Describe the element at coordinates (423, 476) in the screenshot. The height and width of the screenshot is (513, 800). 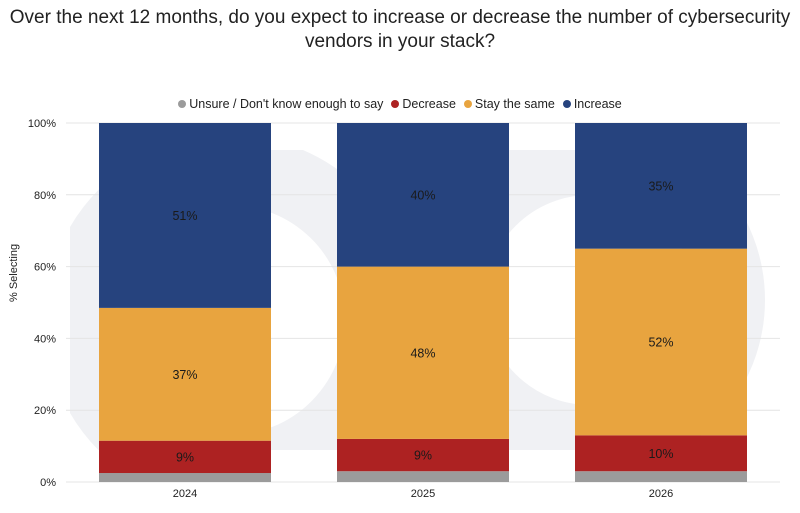
I see `bar-unsure-don-t-know-enough-to-say-2025` at that location.